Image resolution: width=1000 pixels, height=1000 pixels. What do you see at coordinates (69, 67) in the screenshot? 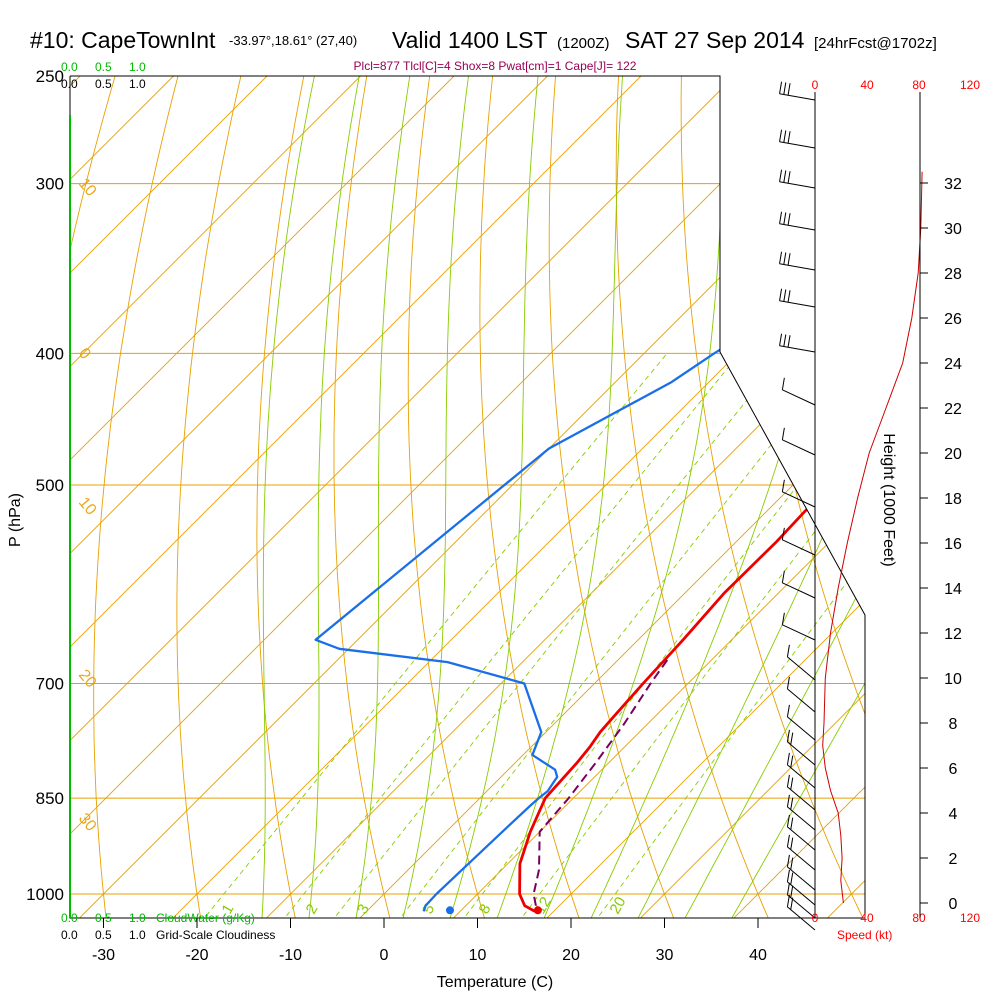
I see `cw-top-0: 0.0` at bounding box center [69, 67].